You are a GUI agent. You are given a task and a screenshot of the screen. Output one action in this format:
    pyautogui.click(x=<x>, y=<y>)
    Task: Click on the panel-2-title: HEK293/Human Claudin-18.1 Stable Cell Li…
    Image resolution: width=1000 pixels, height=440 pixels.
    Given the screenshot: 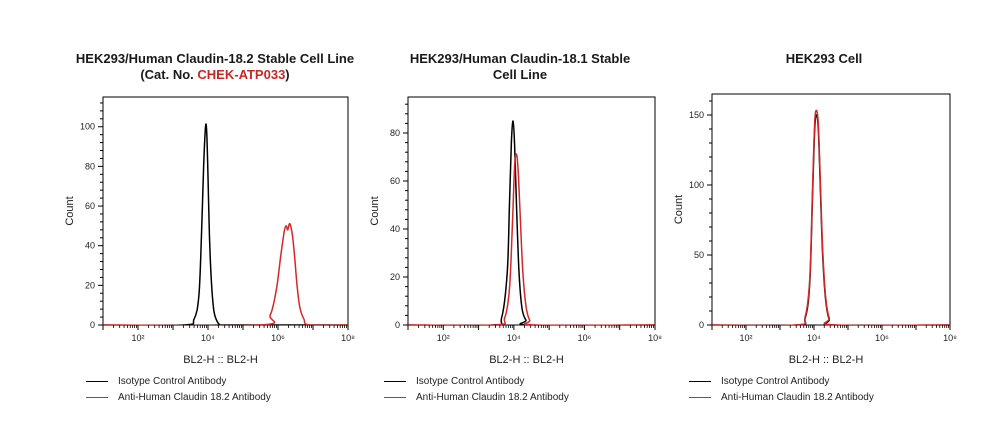 What is the action you would take?
    pyautogui.click(x=520, y=67)
    